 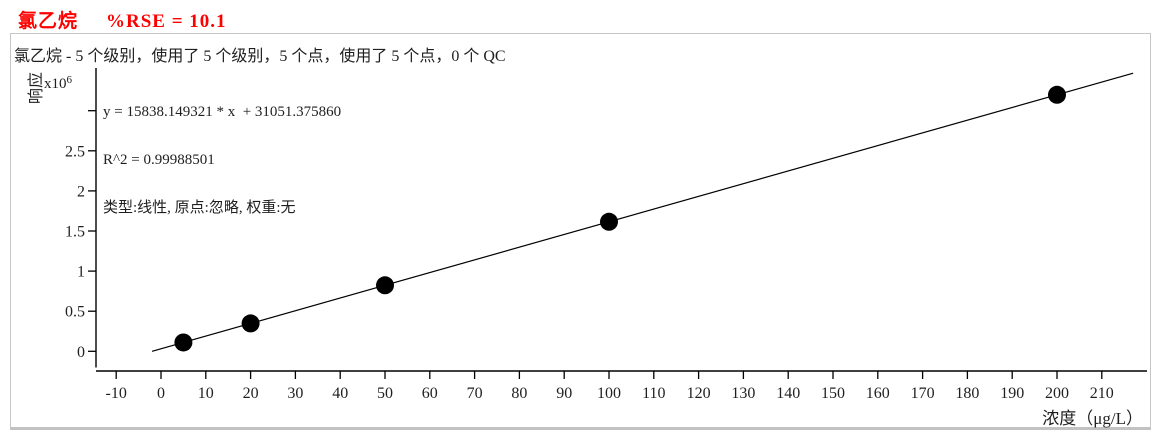 What do you see at coordinates (36, 88) in the screenshot?
I see `y-axis-title: 响应` at bounding box center [36, 88].